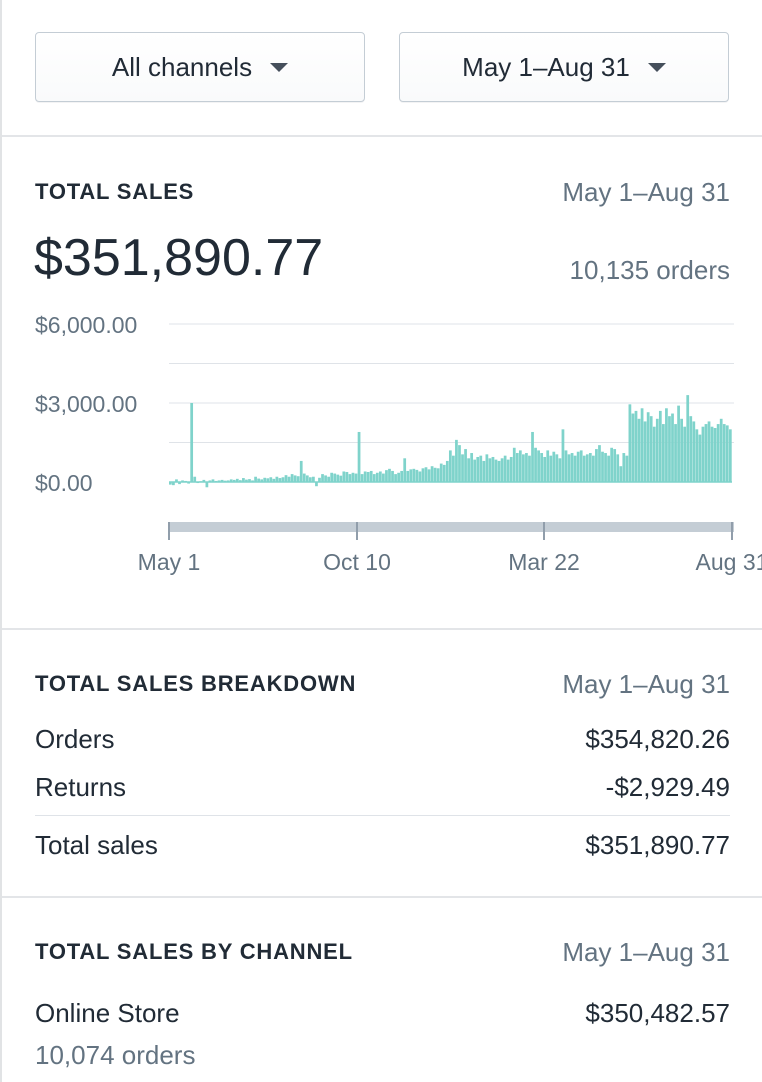 Image resolution: width=762 pixels, height=1082 pixels. What do you see at coordinates (194, 951) in the screenshot?
I see `by-channel-title: TOTAL SALES BY CHANNEL` at bounding box center [194, 951].